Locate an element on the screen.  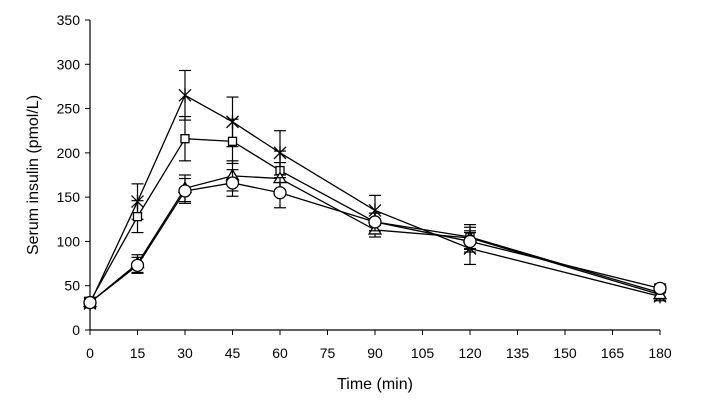
x-tick-label: 90 is located at coordinates (375, 353).